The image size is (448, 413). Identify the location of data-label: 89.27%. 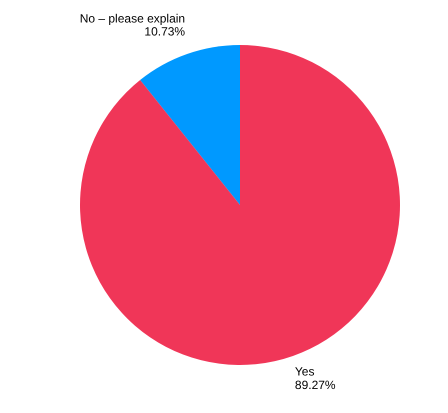
(315, 385).